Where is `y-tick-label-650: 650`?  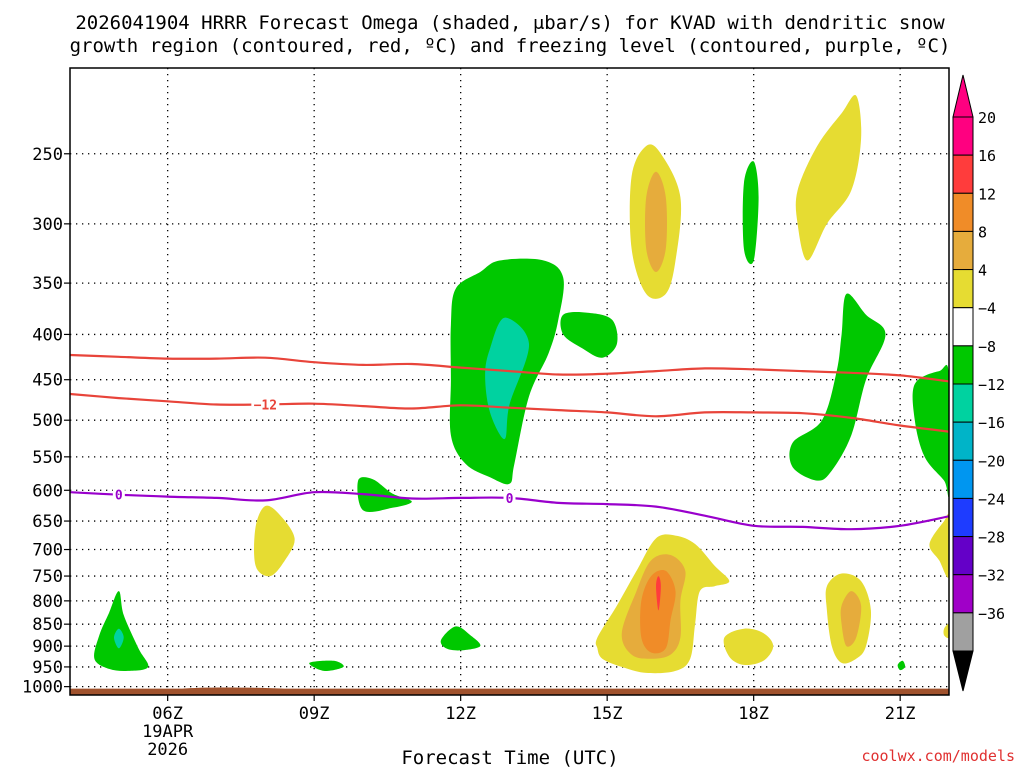 y-tick-label-650: 650 is located at coordinates (47, 522).